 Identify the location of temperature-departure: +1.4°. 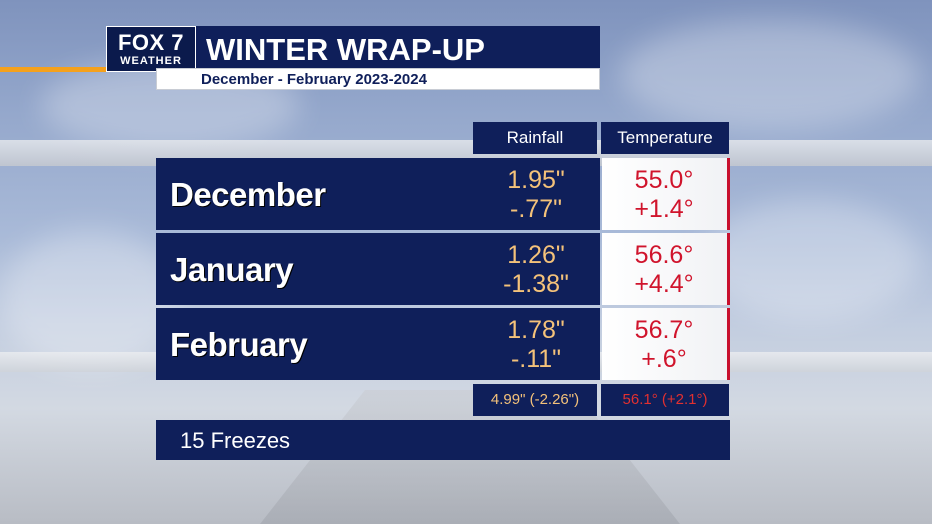
(664, 209).